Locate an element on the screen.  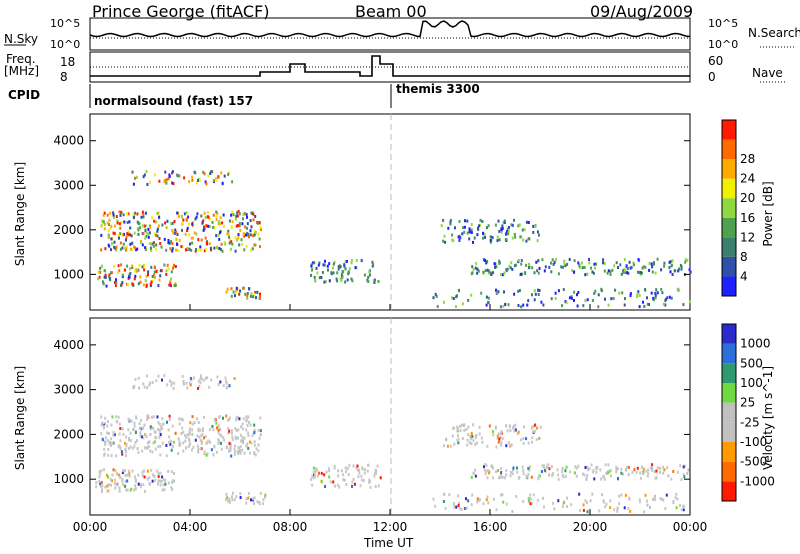
colorbar-swatch is located at coordinates (729, 208).